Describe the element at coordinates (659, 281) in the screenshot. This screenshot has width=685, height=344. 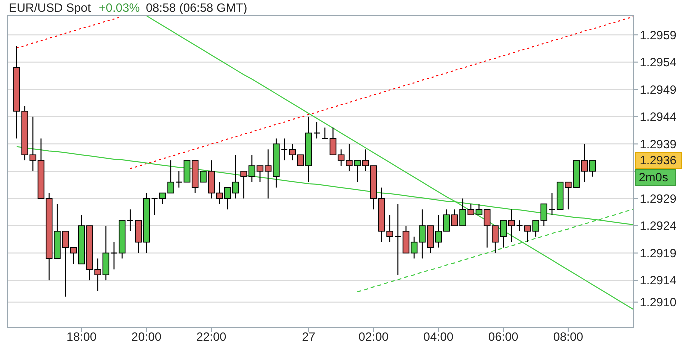
I see `y-tick-label: 1.2914` at that location.